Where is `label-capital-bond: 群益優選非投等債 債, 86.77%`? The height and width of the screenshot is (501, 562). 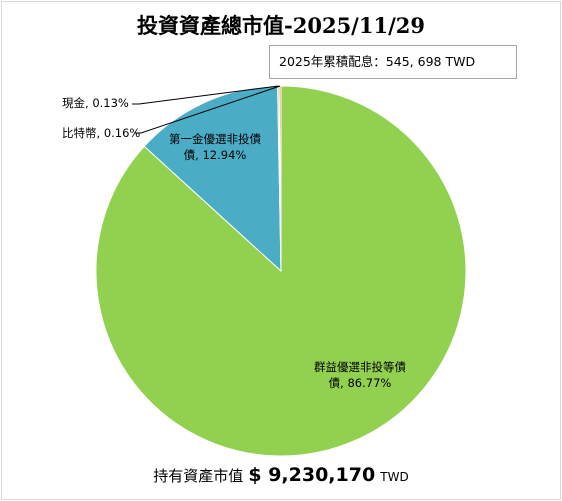
label-capital-bond: 群益優選非投等債 債, 86.77% is located at coordinates (360, 375).